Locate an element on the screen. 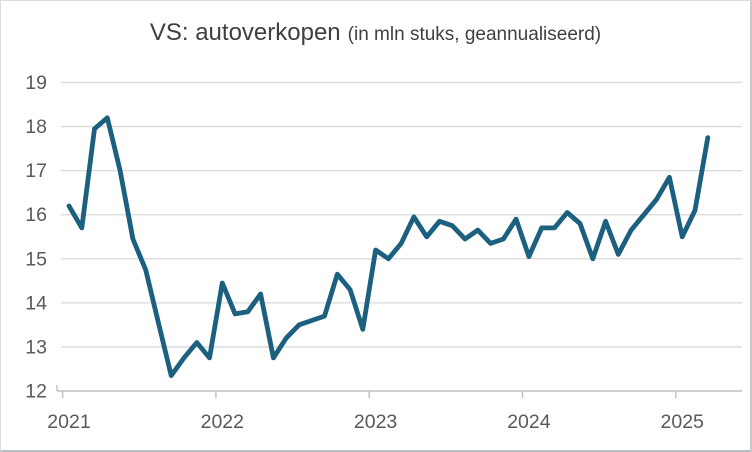 The height and width of the screenshot is (452, 752). x-axis-tick-label: 2024 is located at coordinates (529, 422).